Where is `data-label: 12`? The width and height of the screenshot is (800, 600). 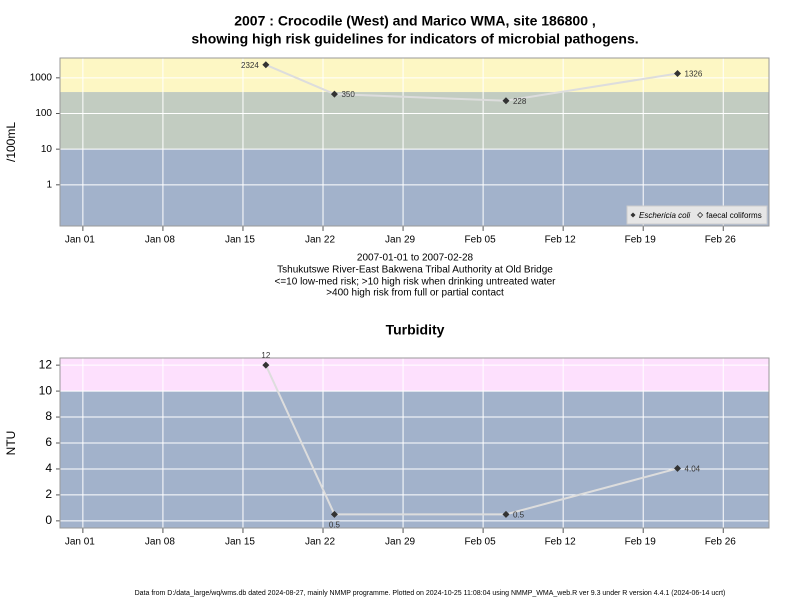 data-label: 12 is located at coordinates (265, 355).